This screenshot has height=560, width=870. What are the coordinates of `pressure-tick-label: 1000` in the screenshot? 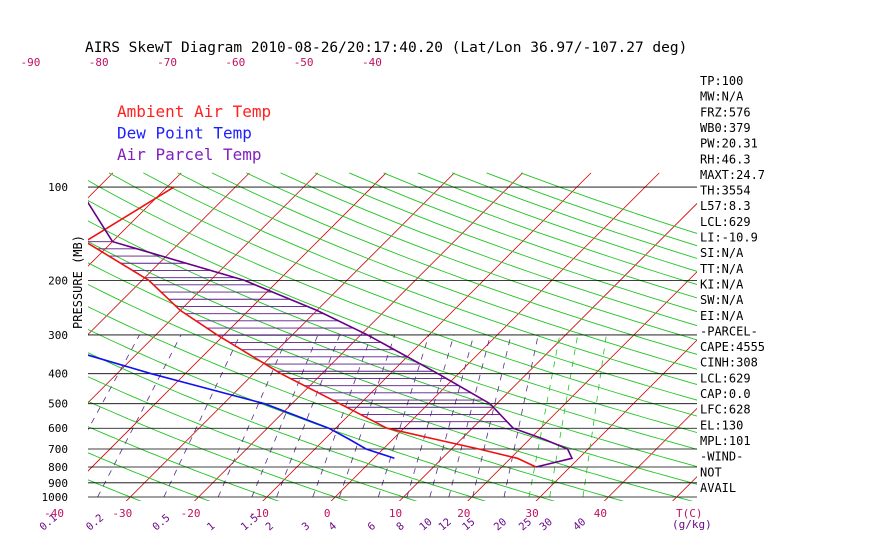 It's located at (55, 497).